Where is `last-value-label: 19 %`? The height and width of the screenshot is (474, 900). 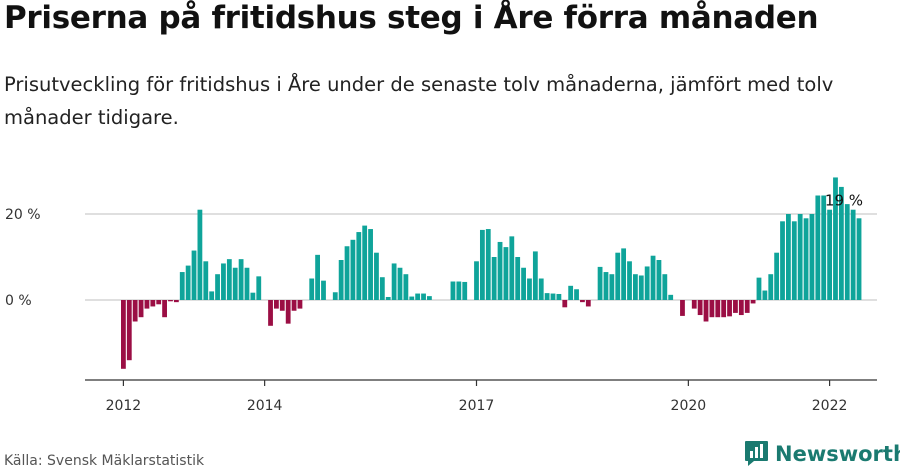
last-value-label: 19 % is located at coordinates (844, 200).